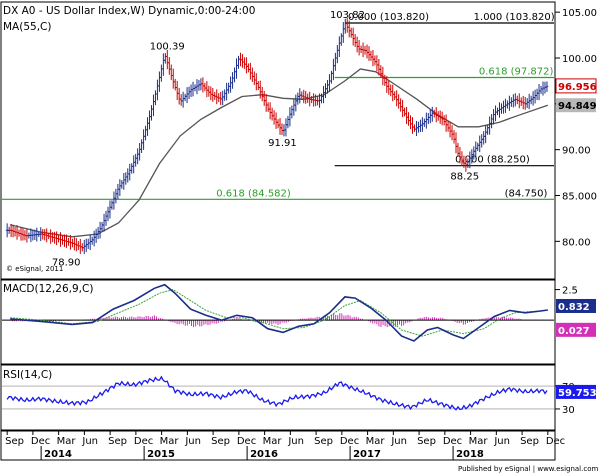 The image size is (600, 474). I want to click on ma-value-box, so click(576, 105).